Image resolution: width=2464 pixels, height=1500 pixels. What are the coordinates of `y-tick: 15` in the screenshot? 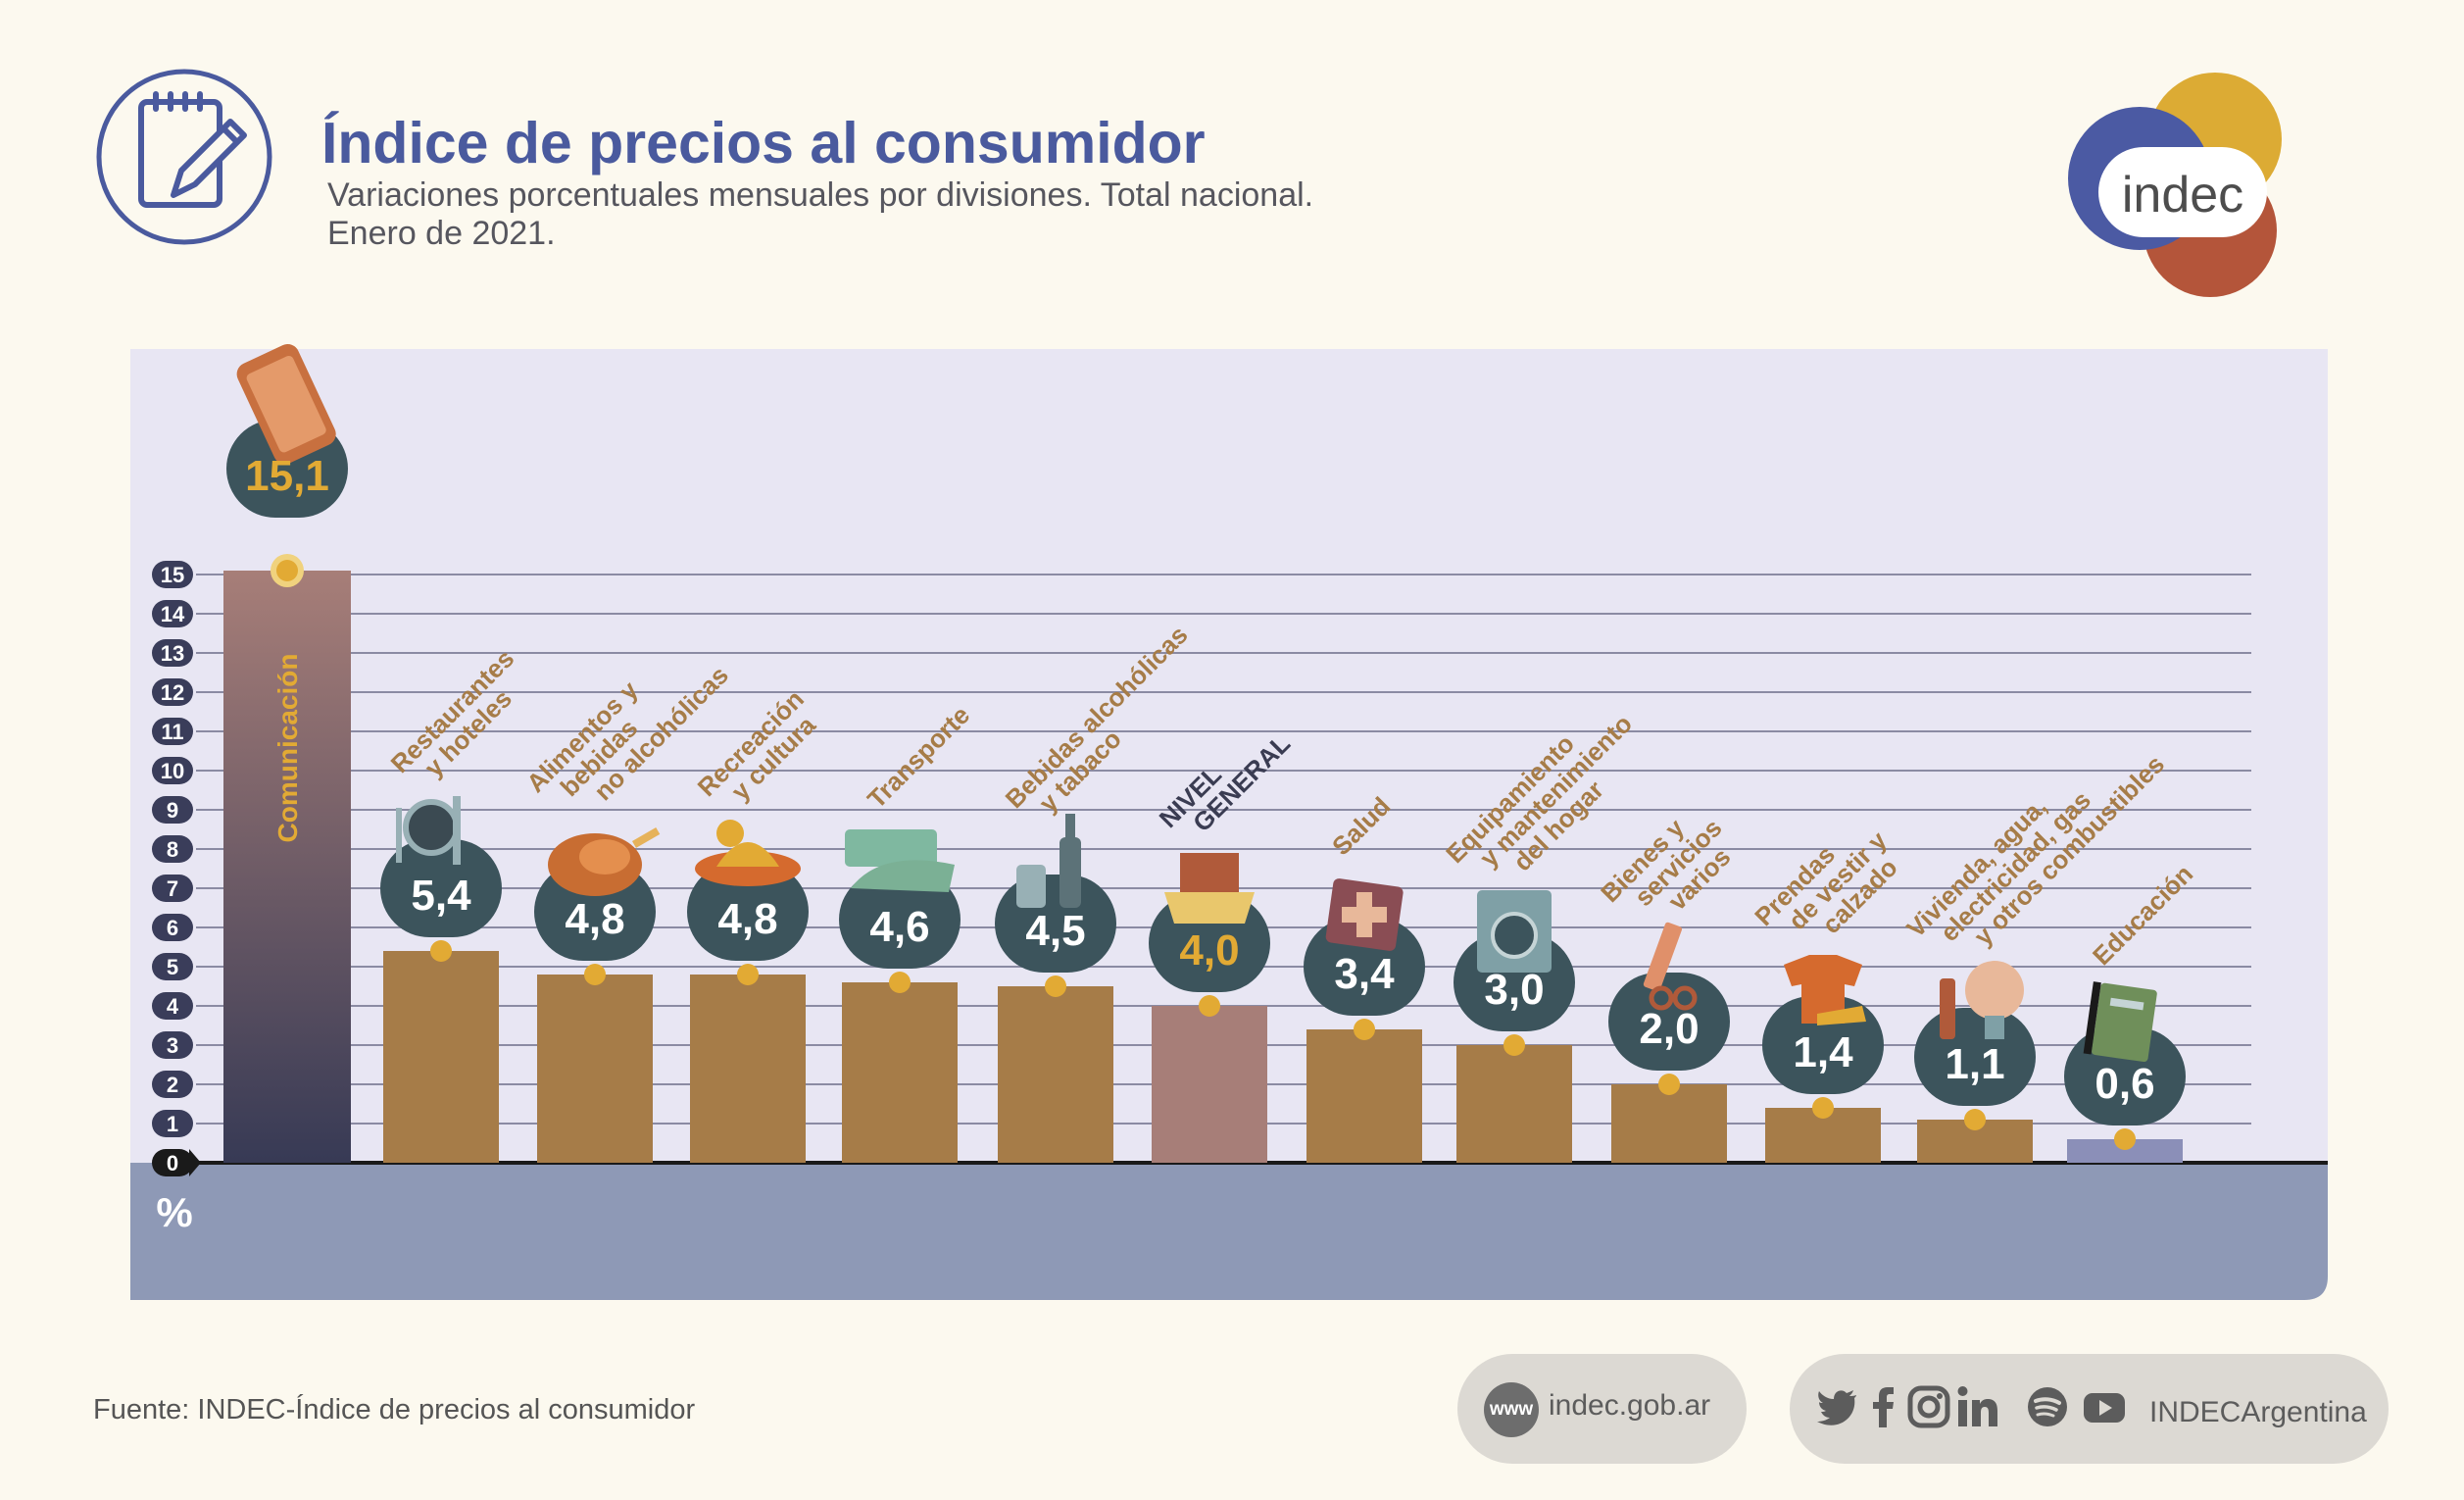 It's located at (173, 574).